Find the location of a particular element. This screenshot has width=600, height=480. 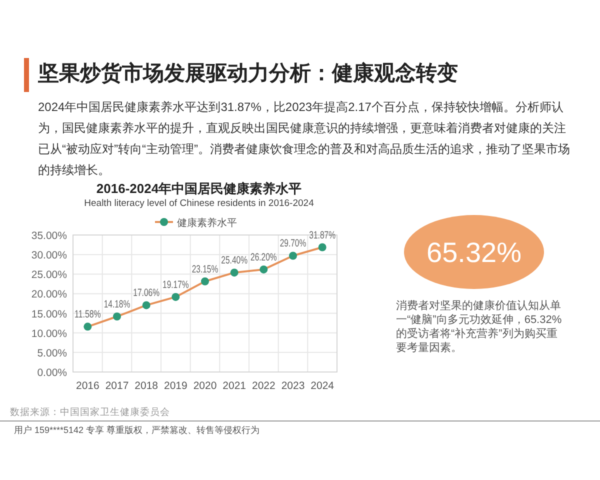

x-tick-label: 2019 is located at coordinates (176, 386).